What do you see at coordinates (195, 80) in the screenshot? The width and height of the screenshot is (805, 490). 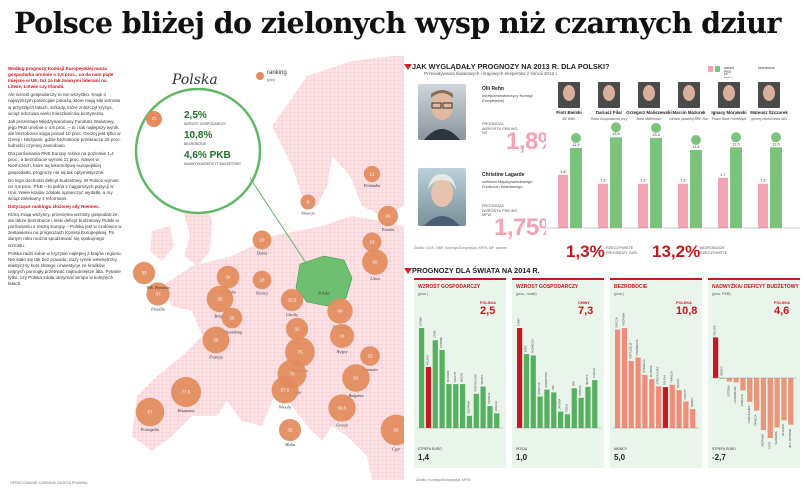 I see `polska-title: Polska` at bounding box center [195, 80].